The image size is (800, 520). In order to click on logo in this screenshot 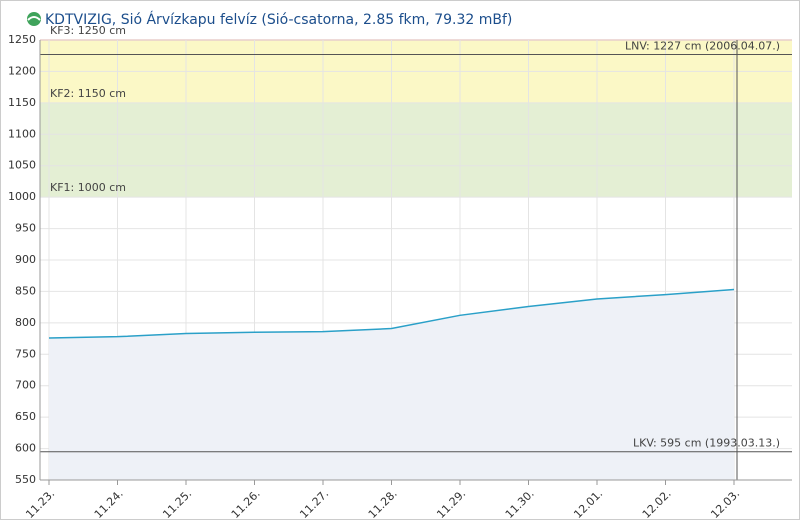, I will do `click(34, 19)`.